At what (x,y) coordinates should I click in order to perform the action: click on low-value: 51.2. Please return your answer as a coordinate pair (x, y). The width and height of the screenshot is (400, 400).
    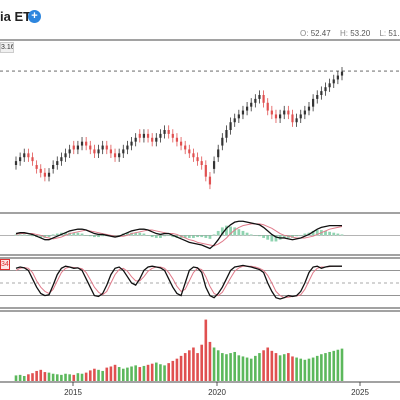
    Looking at the image, I should click on (394, 33).